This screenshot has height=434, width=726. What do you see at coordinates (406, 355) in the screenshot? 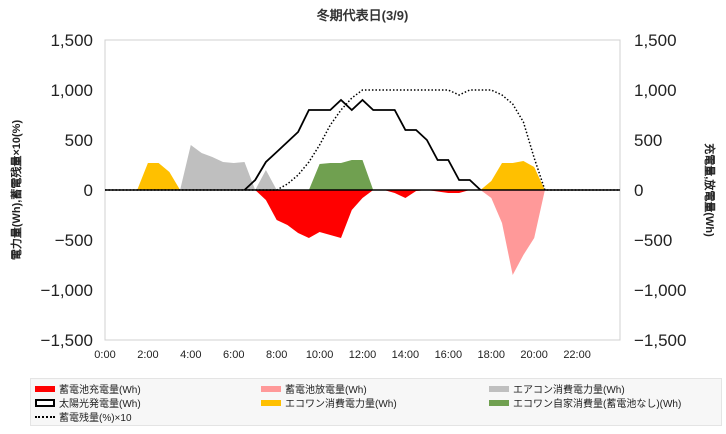
I see `x-tick-label: 14:00` at bounding box center [406, 355].